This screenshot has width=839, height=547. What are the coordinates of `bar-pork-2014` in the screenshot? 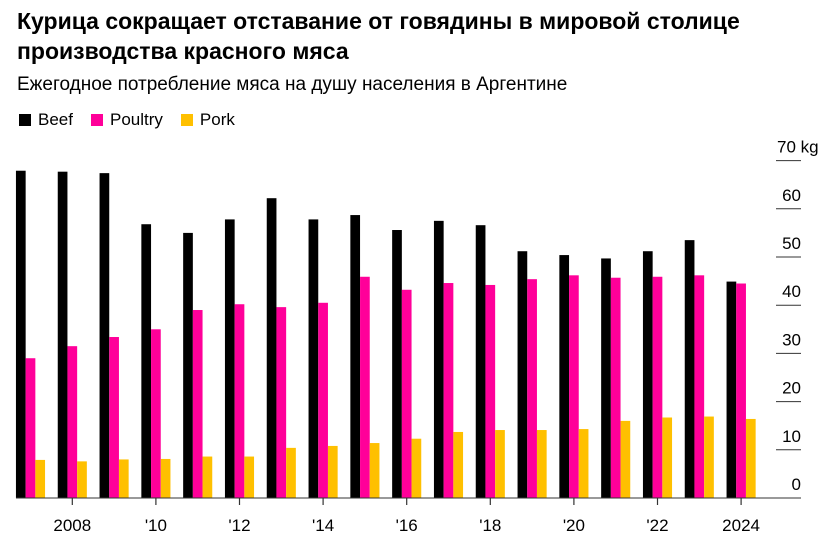 It's located at (332, 471).